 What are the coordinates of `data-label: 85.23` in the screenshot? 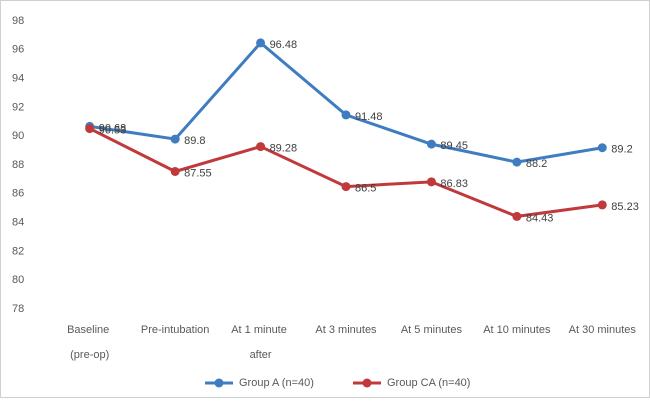 It's located at (625, 207).